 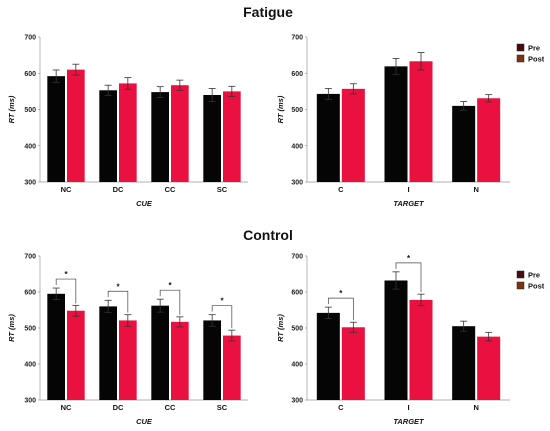 I want to click on section-title-control: Control, so click(x=268, y=235).